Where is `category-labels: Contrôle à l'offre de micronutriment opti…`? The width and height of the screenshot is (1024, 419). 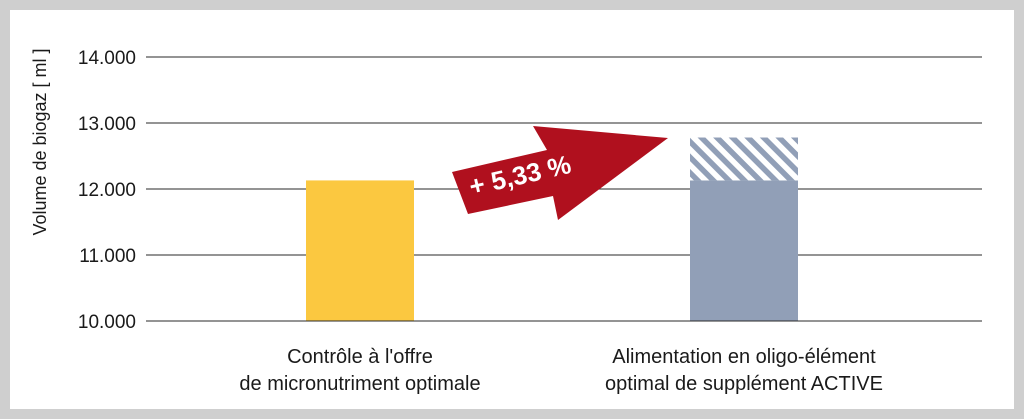
category-labels: Contrôle à l'offre de micronutriment opti… is located at coordinates (561, 370).